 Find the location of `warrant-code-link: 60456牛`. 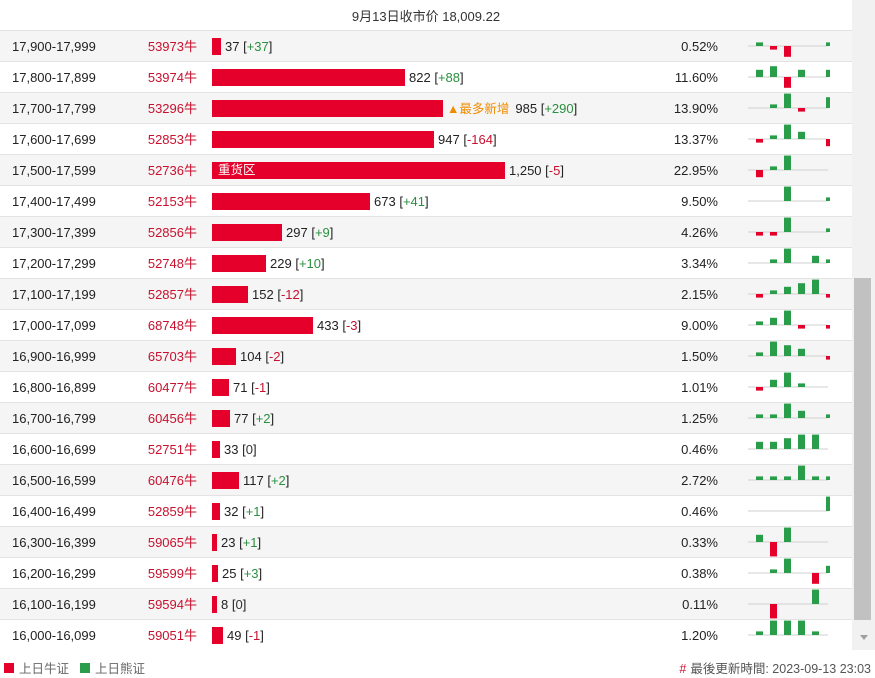

warrant-code-link: 60456牛 is located at coordinates (172, 418).